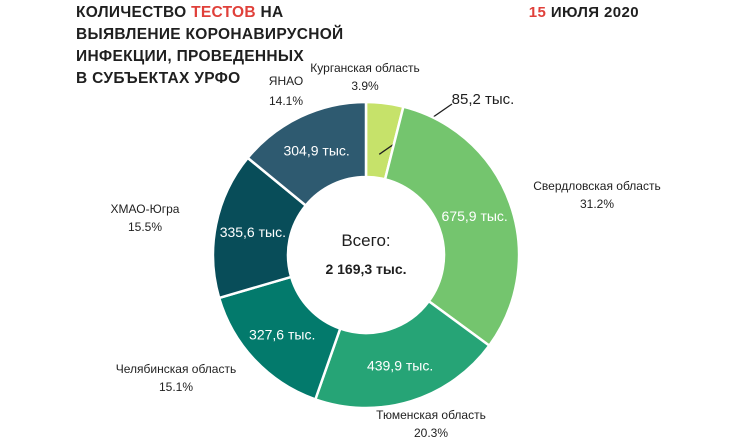 The height and width of the screenshot is (441, 735). I want to click on slice-тюменская-область, so click(402, 354).